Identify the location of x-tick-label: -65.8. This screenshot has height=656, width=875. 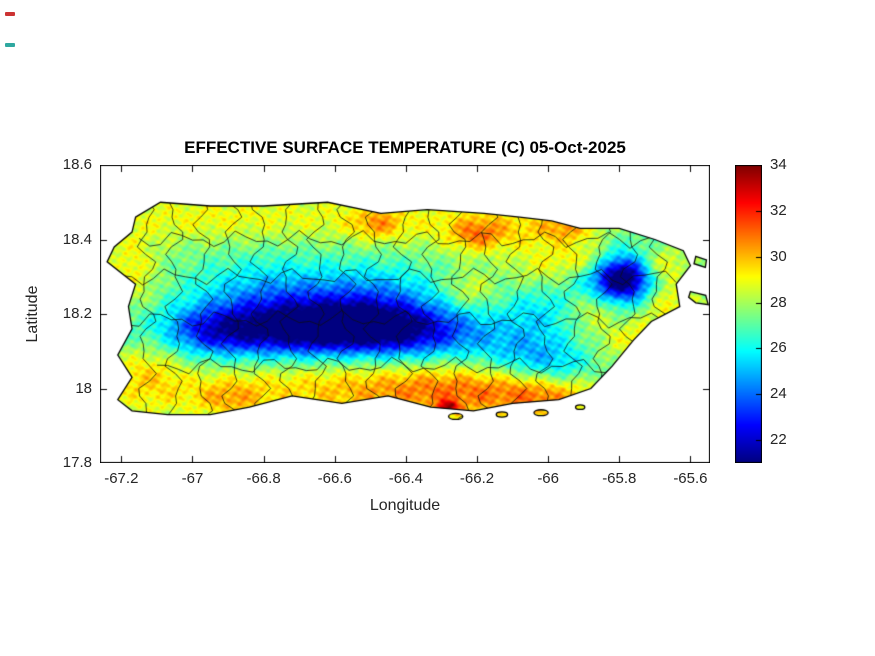
(619, 478).